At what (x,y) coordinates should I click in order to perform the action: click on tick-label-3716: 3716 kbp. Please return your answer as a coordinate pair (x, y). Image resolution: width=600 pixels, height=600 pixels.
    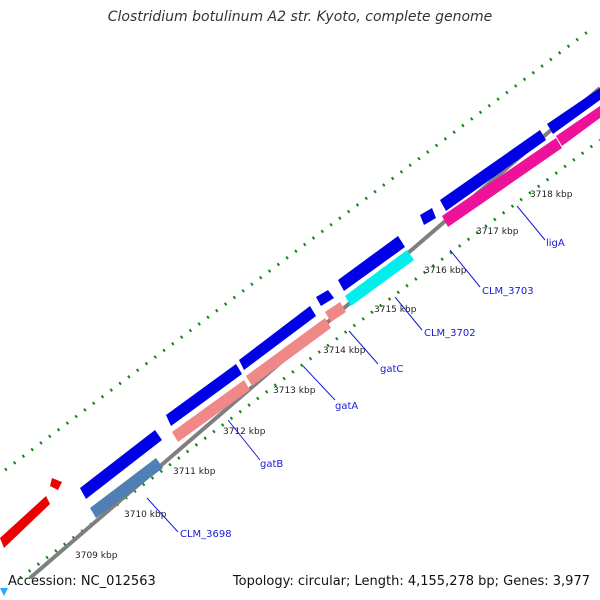
    Looking at the image, I should click on (445, 271).